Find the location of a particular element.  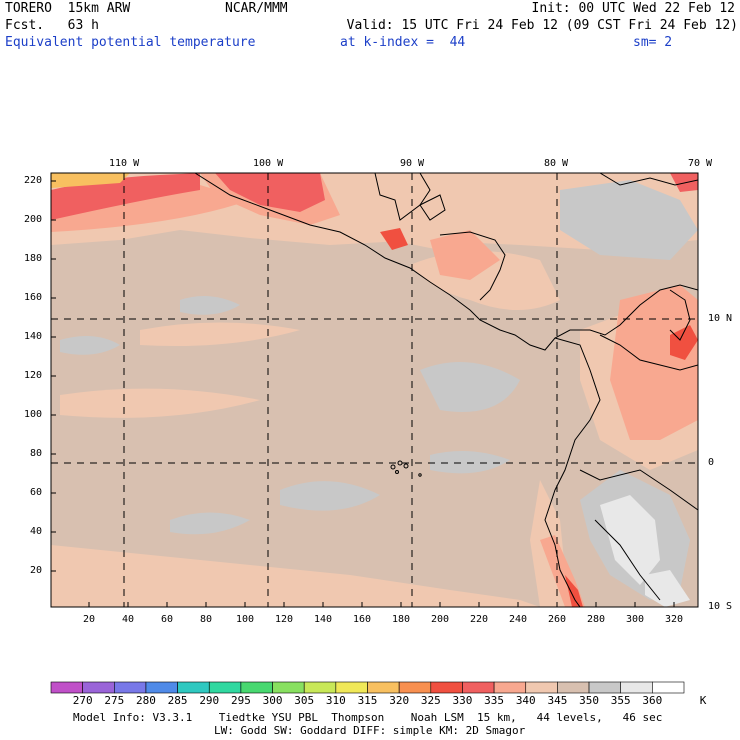

colorbar-label: 350 is located at coordinates (589, 700).